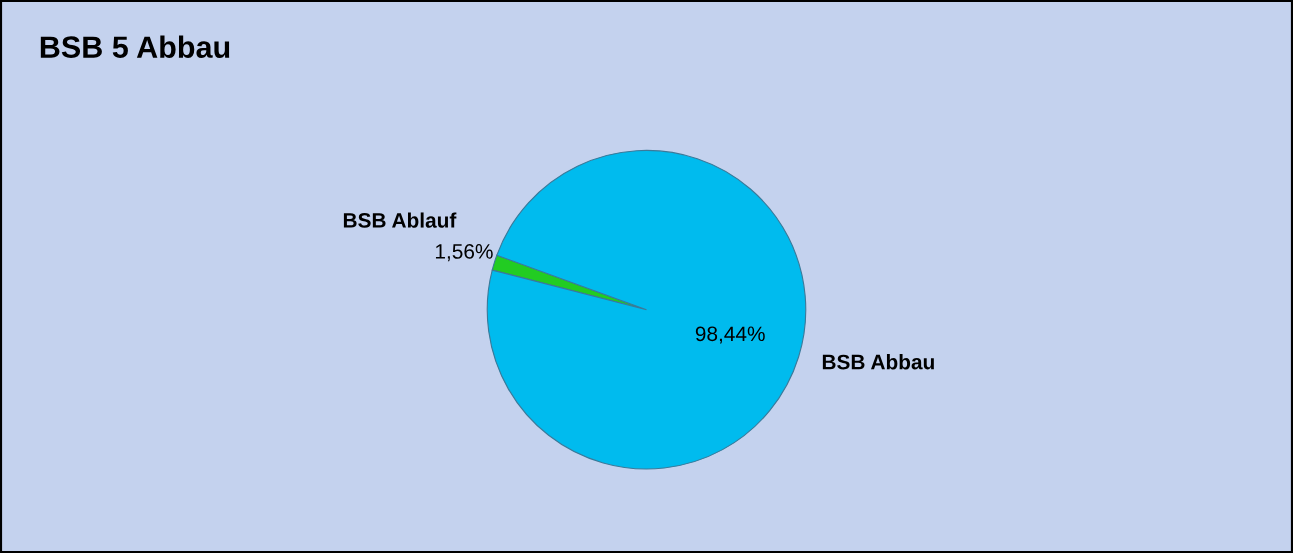  Describe the element at coordinates (878, 362) in the screenshot. I see `slice-label: BSB Abbau` at that location.